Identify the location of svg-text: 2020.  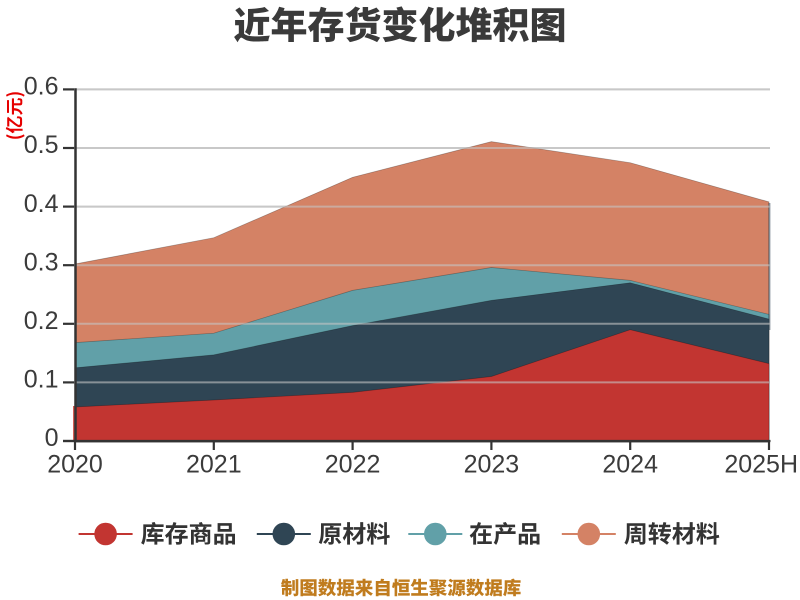
(75, 465).